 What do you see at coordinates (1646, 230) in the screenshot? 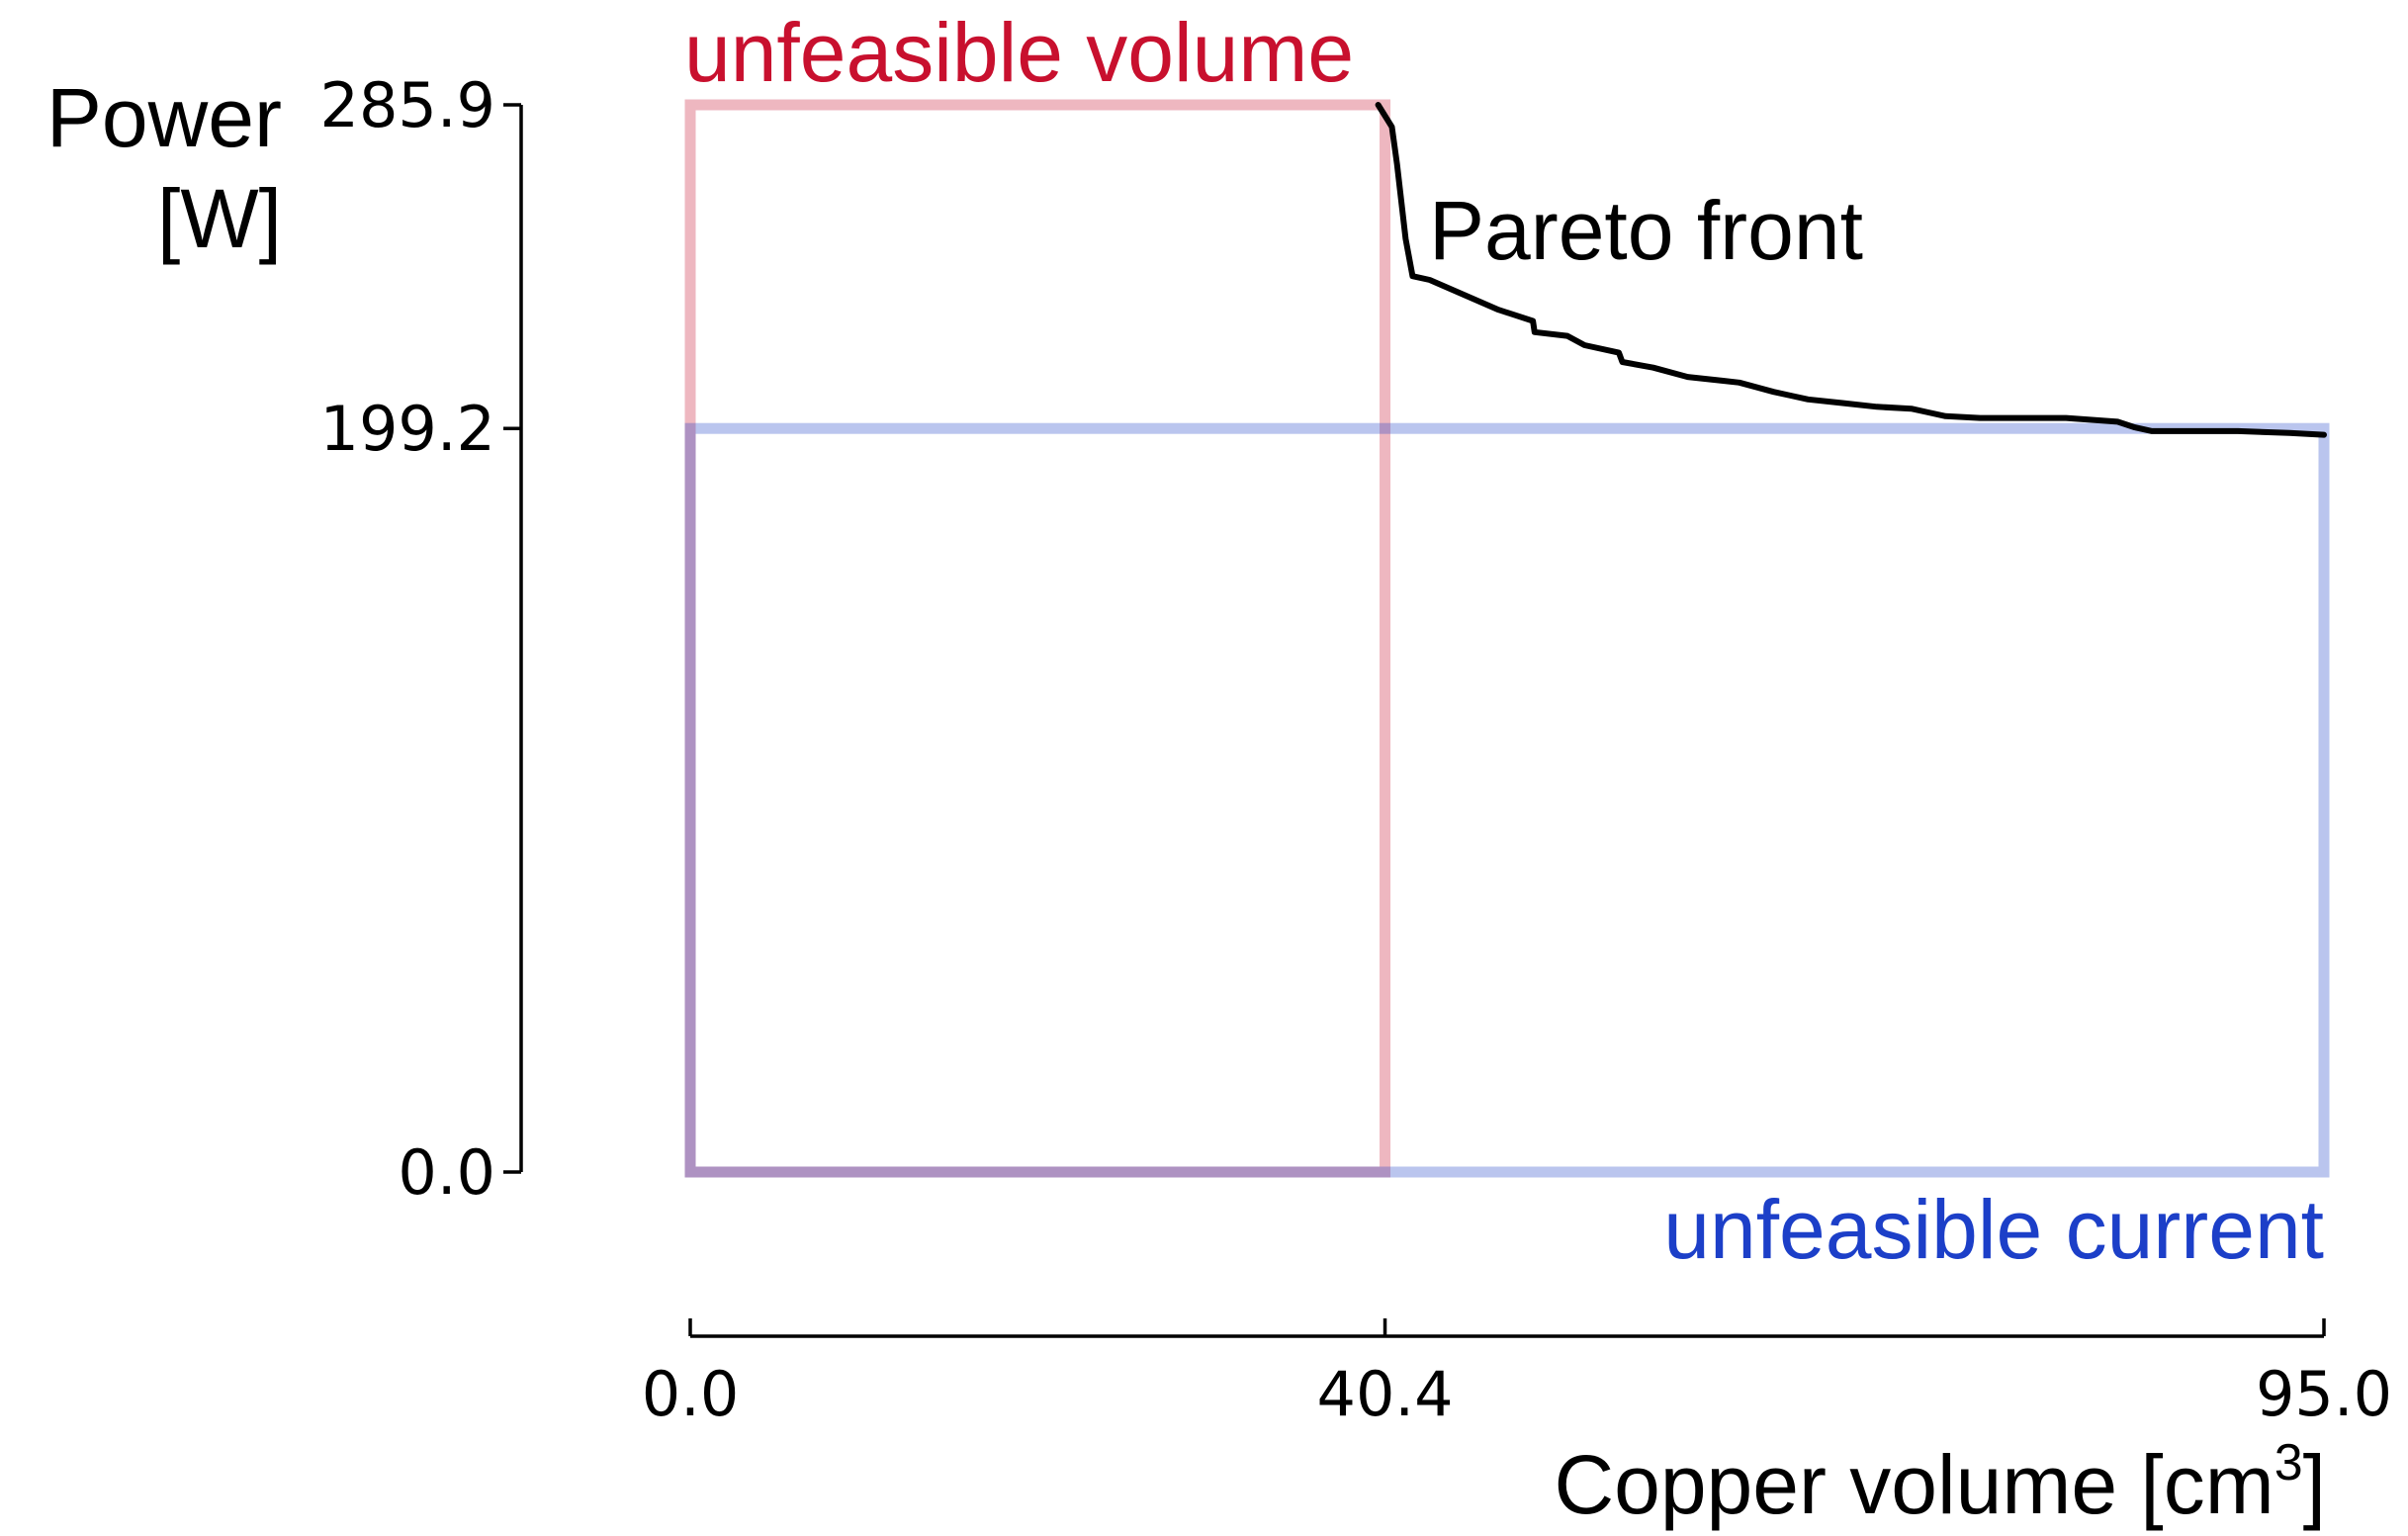
I see `annotation-pareto-front: Pareto front` at bounding box center [1646, 230].